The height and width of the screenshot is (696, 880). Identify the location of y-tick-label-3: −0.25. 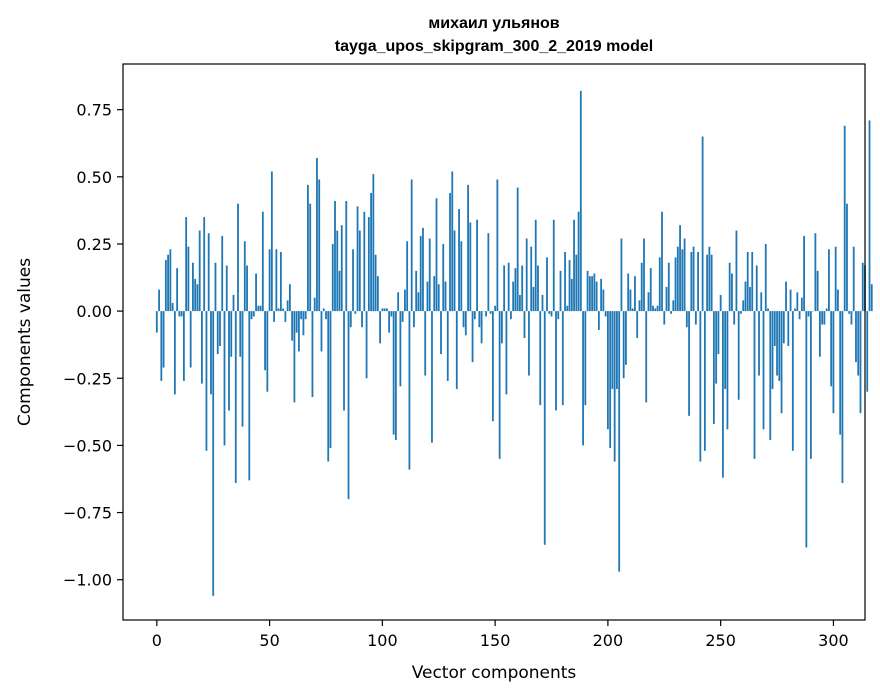
(87, 378).